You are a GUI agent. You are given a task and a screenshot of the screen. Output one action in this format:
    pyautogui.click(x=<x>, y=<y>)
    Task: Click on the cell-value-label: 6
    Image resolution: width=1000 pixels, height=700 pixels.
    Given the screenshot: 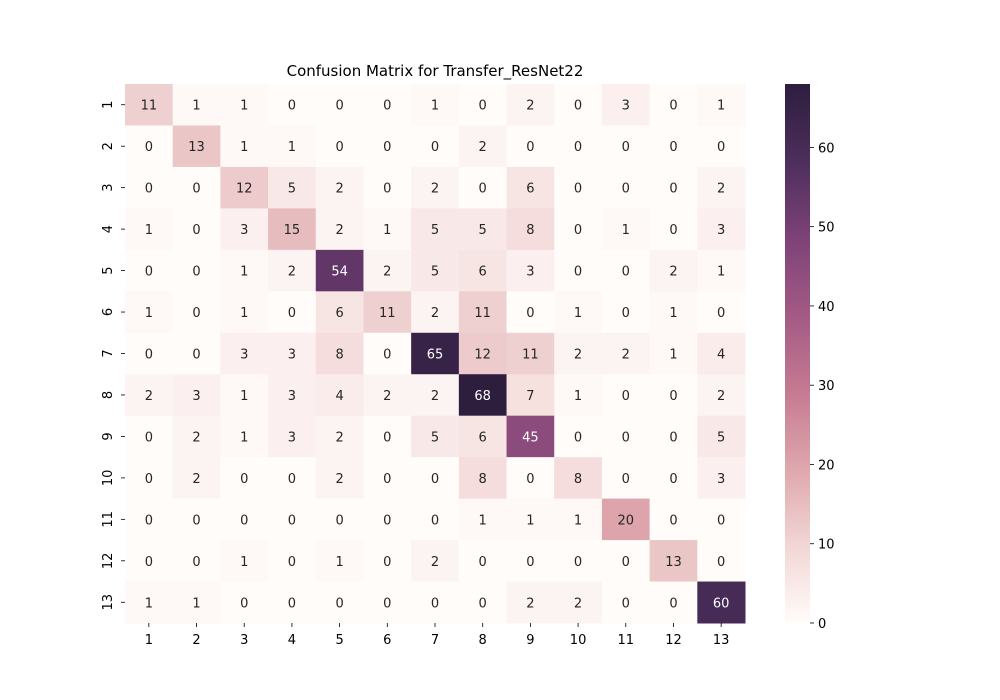 What is the action you would take?
    pyautogui.click(x=483, y=272)
    